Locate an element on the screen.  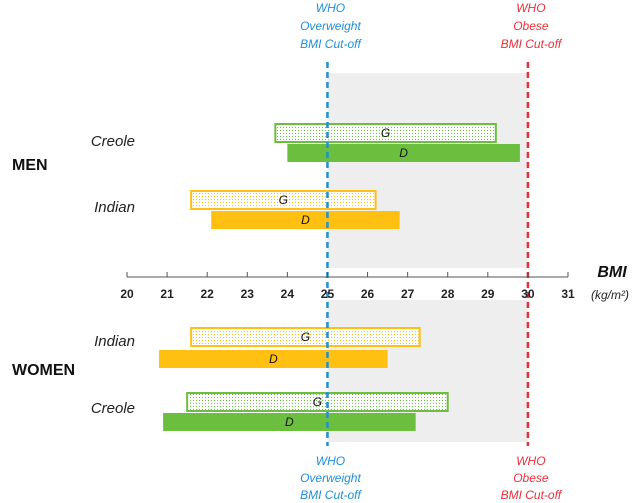
x-tick-label: 29 is located at coordinates (488, 294).